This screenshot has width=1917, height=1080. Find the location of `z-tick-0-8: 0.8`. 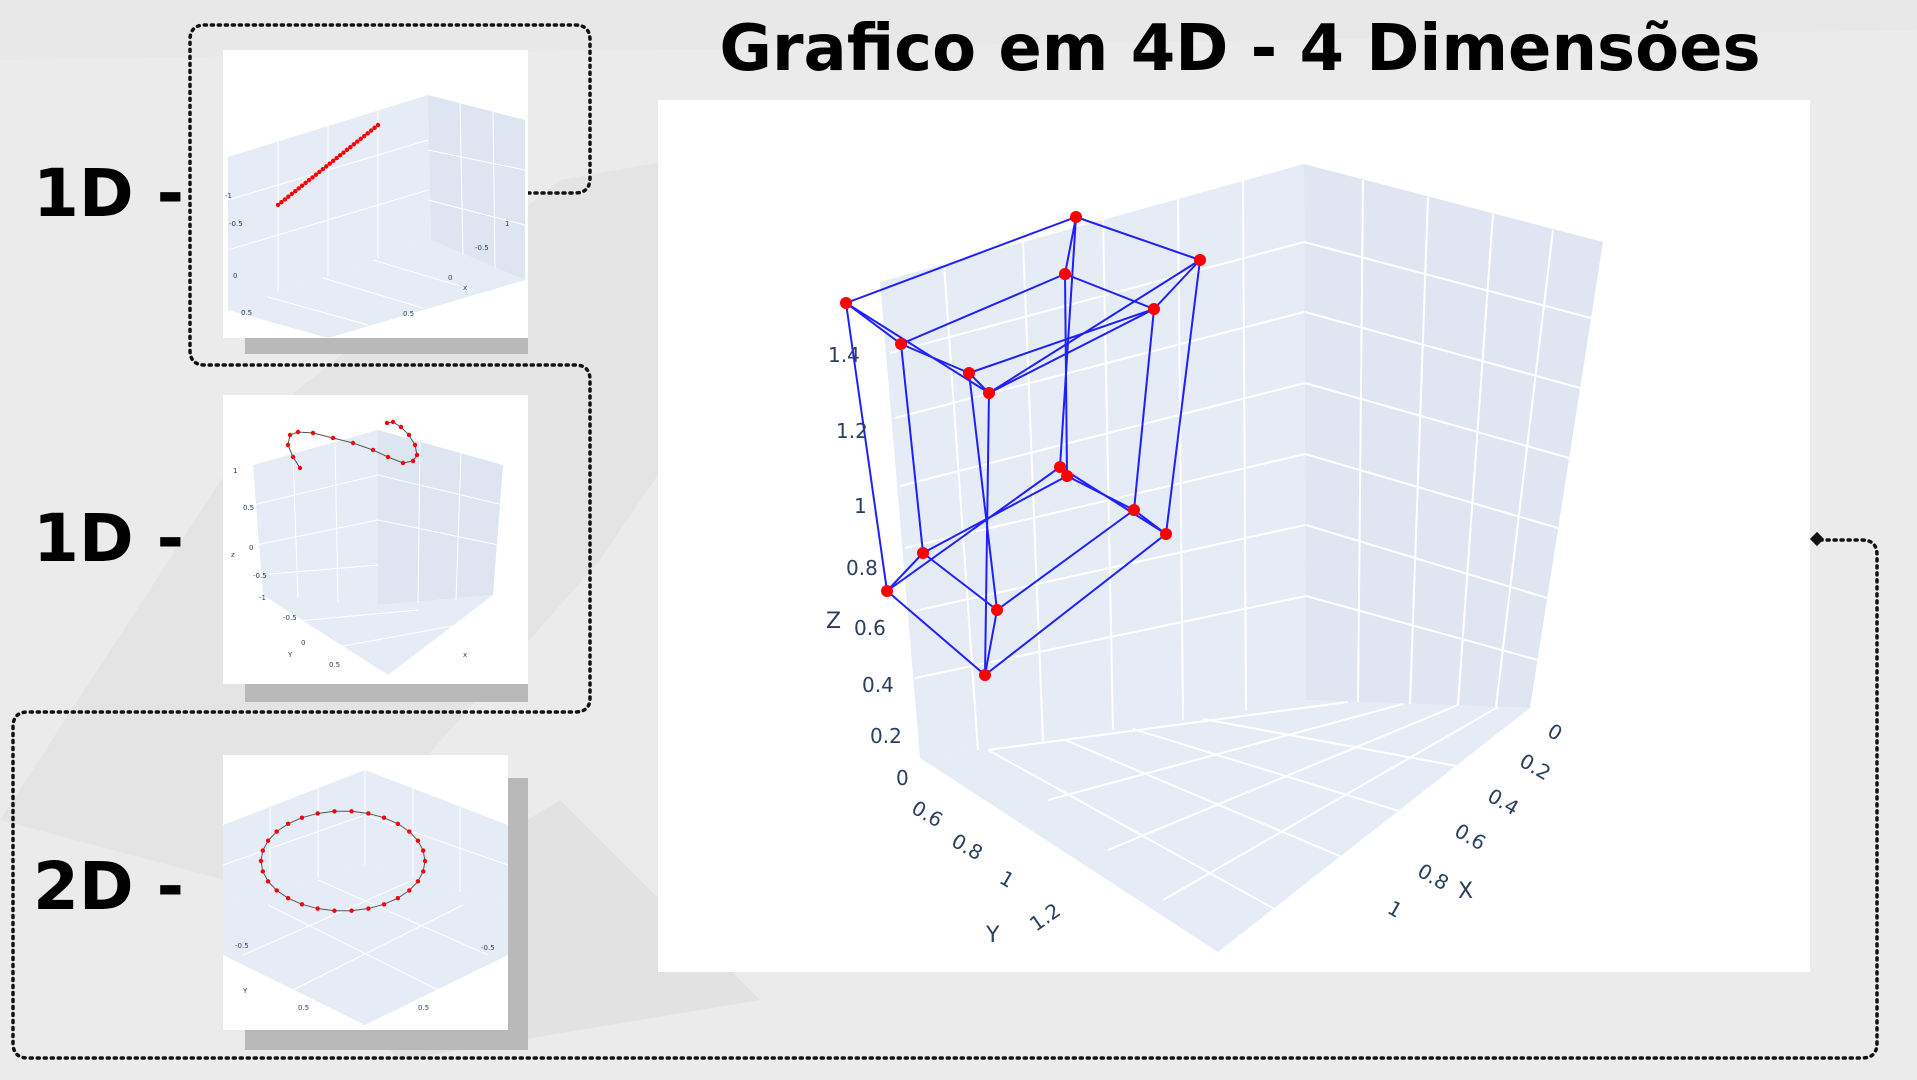

z-tick-0-8: 0.8 is located at coordinates (862, 568).